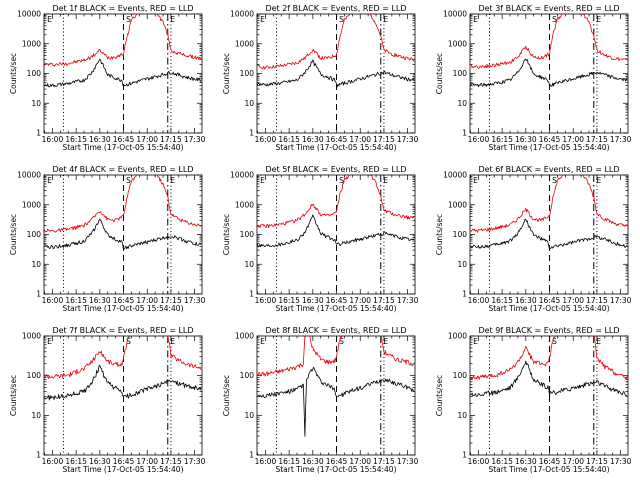  I want to click on panel-title: Det 4f BLACK = Events, RED = LLD, so click(122, 169).